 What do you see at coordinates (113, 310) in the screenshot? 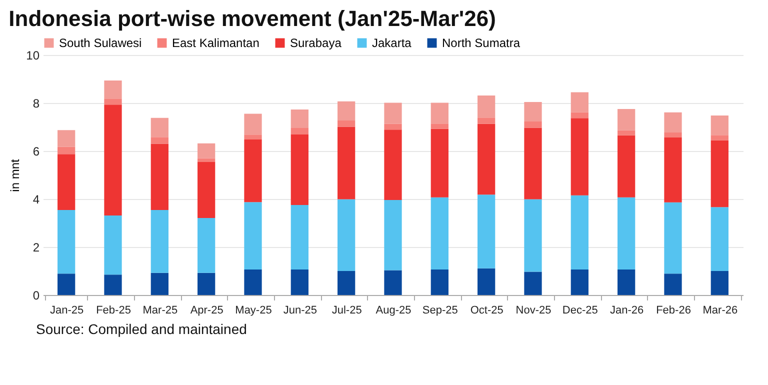
I see `x-tick-label: Feb-25` at bounding box center [113, 310].